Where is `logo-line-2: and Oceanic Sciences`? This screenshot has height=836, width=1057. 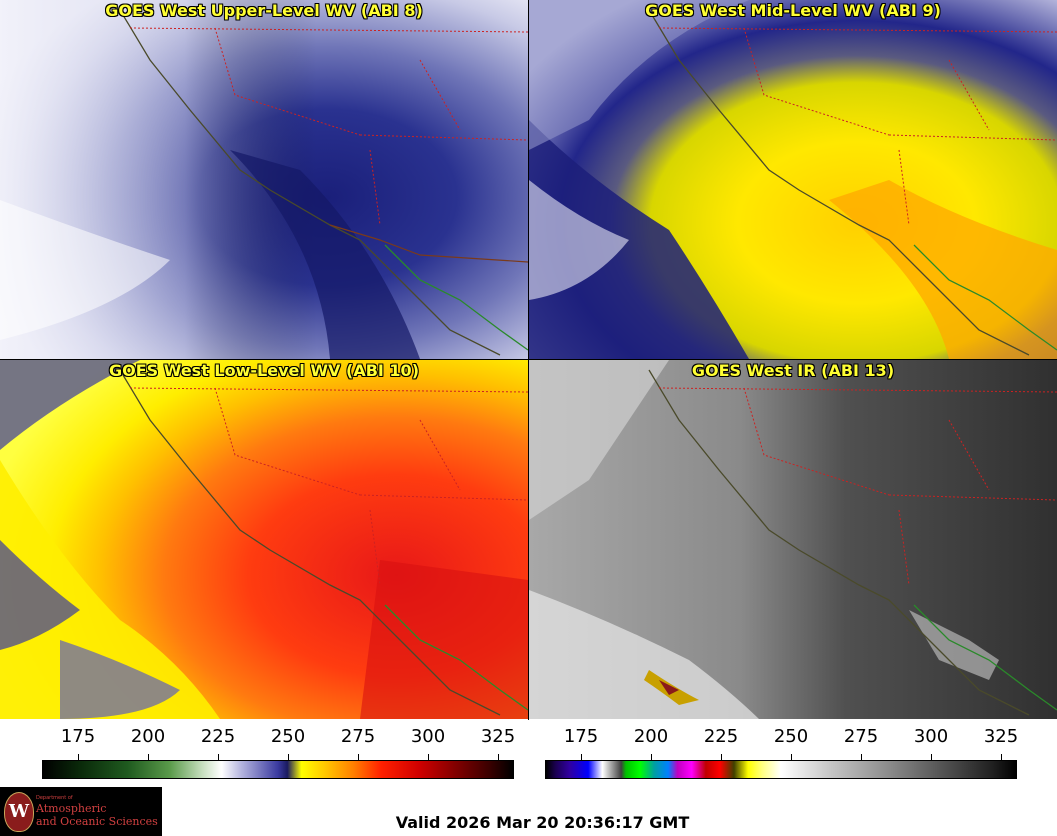
logo-line-2: and Oceanic Sciences is located at coordinates (97, 821).